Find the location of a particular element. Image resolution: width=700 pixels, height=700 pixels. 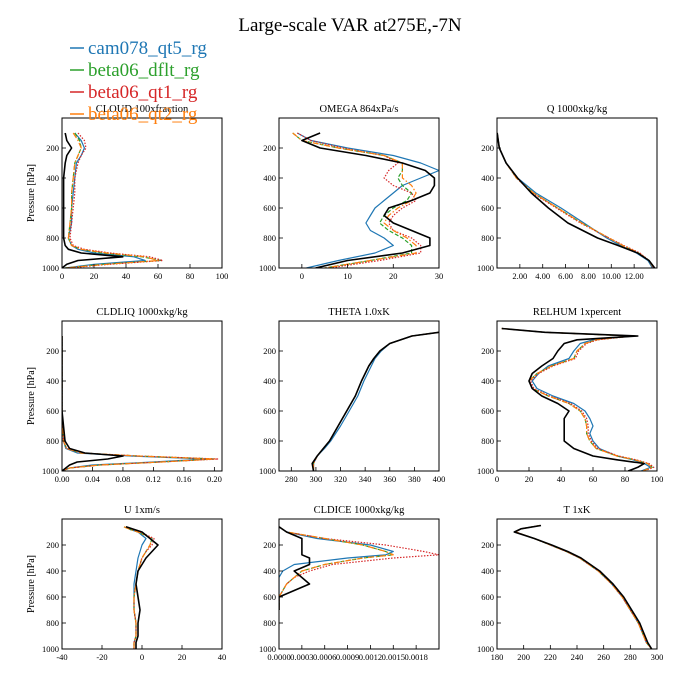

panel-title: THETA 1.0xK is located at coordinates (359, 312).